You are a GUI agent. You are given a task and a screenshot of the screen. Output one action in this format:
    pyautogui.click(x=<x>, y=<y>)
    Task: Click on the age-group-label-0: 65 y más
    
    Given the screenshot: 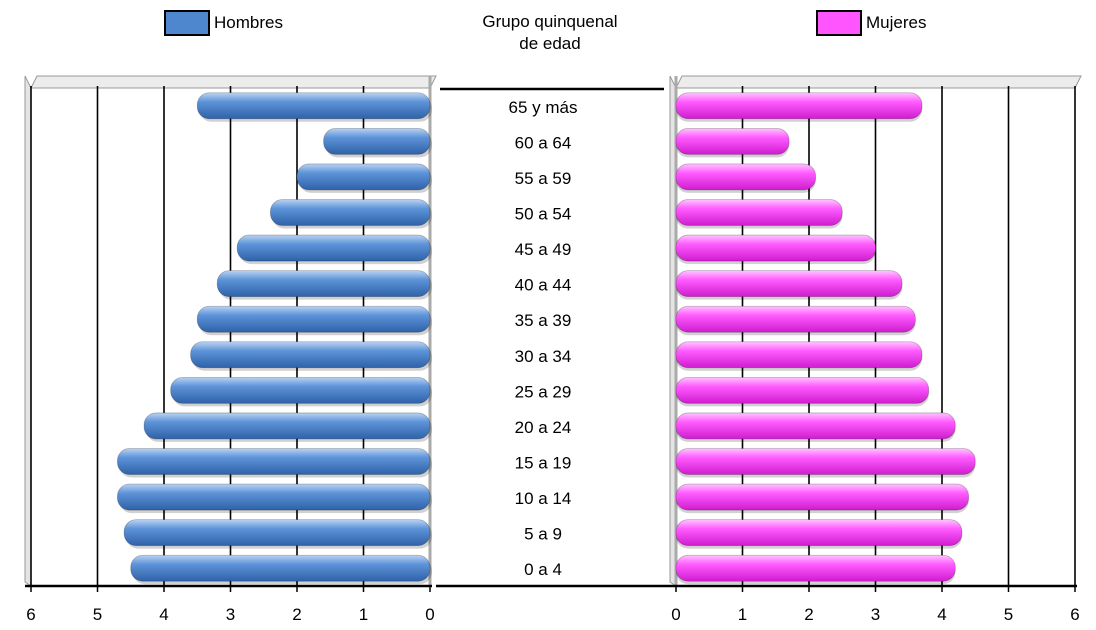 What is the action you would take?
    pyautogui.click(x=543, y=107)
    